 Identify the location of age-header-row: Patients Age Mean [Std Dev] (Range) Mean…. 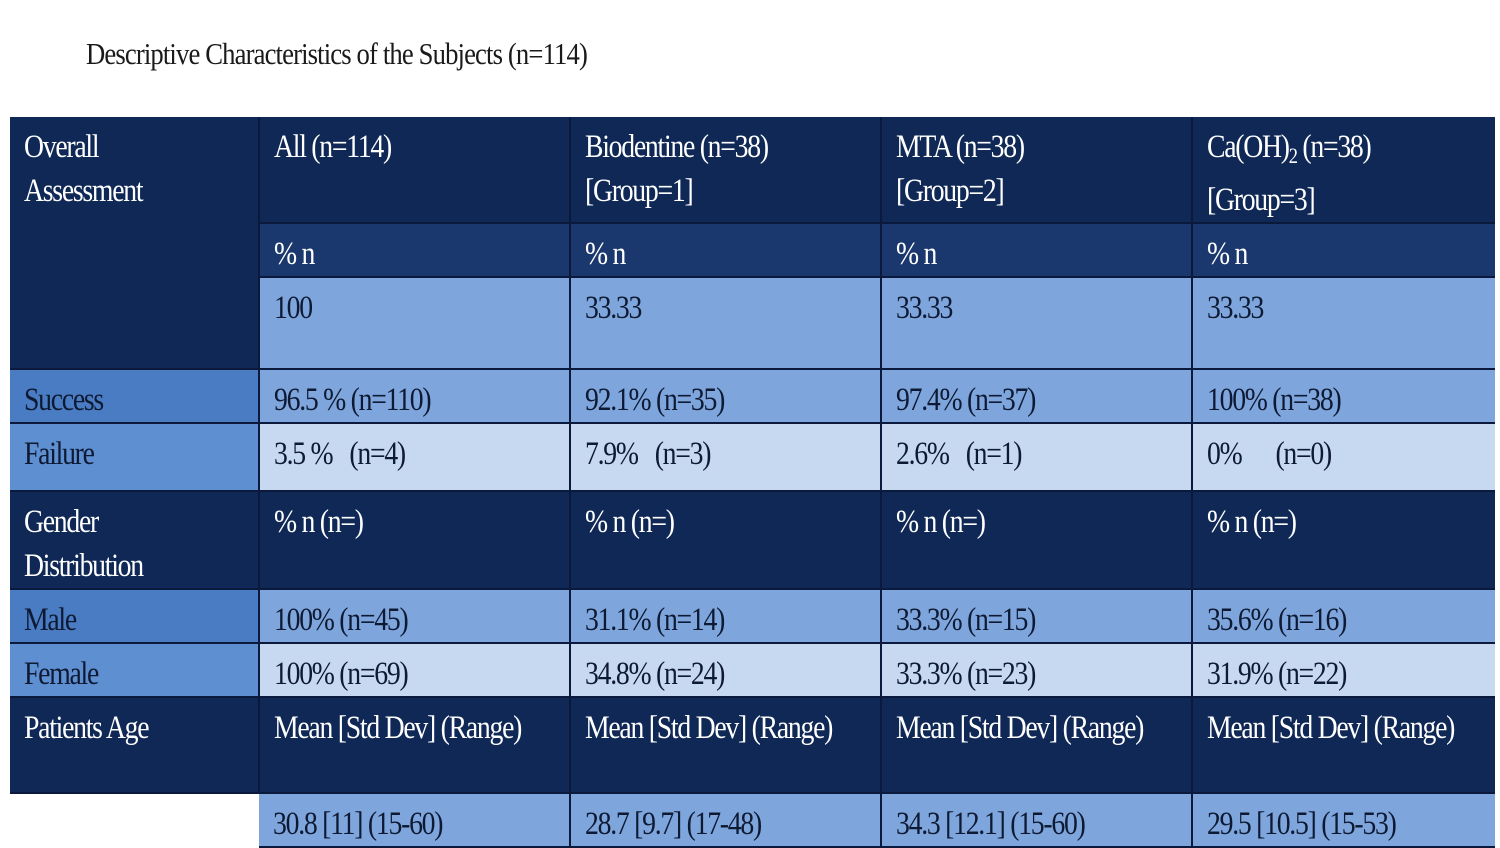
(752, 745).